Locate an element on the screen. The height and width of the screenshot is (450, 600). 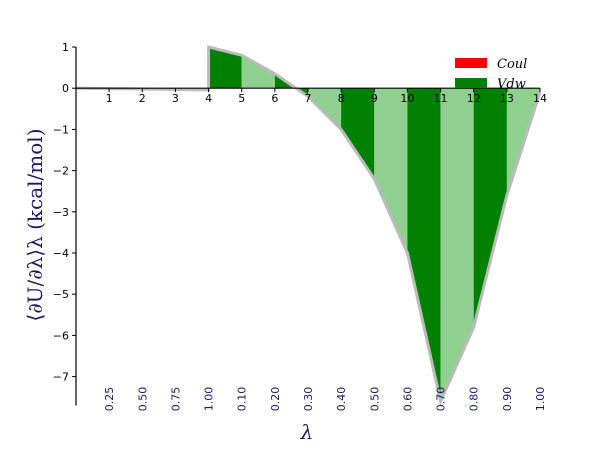
state-label-3: 3 is located at coordinates (175, 98).